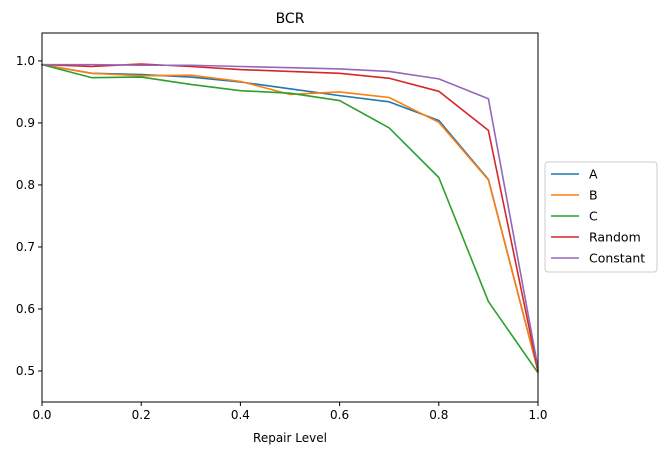 The height and width of the screenshot is (455, 667). What do you see at coordinates (25, 185) in the screenshot?
I see `y-tick-label: 0.8` at bounding box center [25, 185].